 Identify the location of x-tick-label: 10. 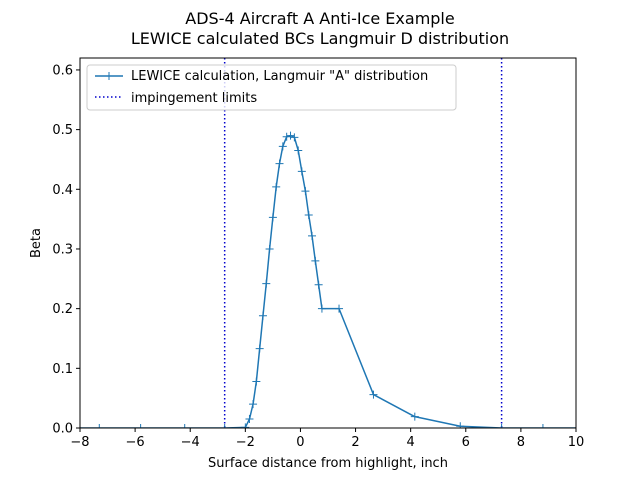
(576, 442).